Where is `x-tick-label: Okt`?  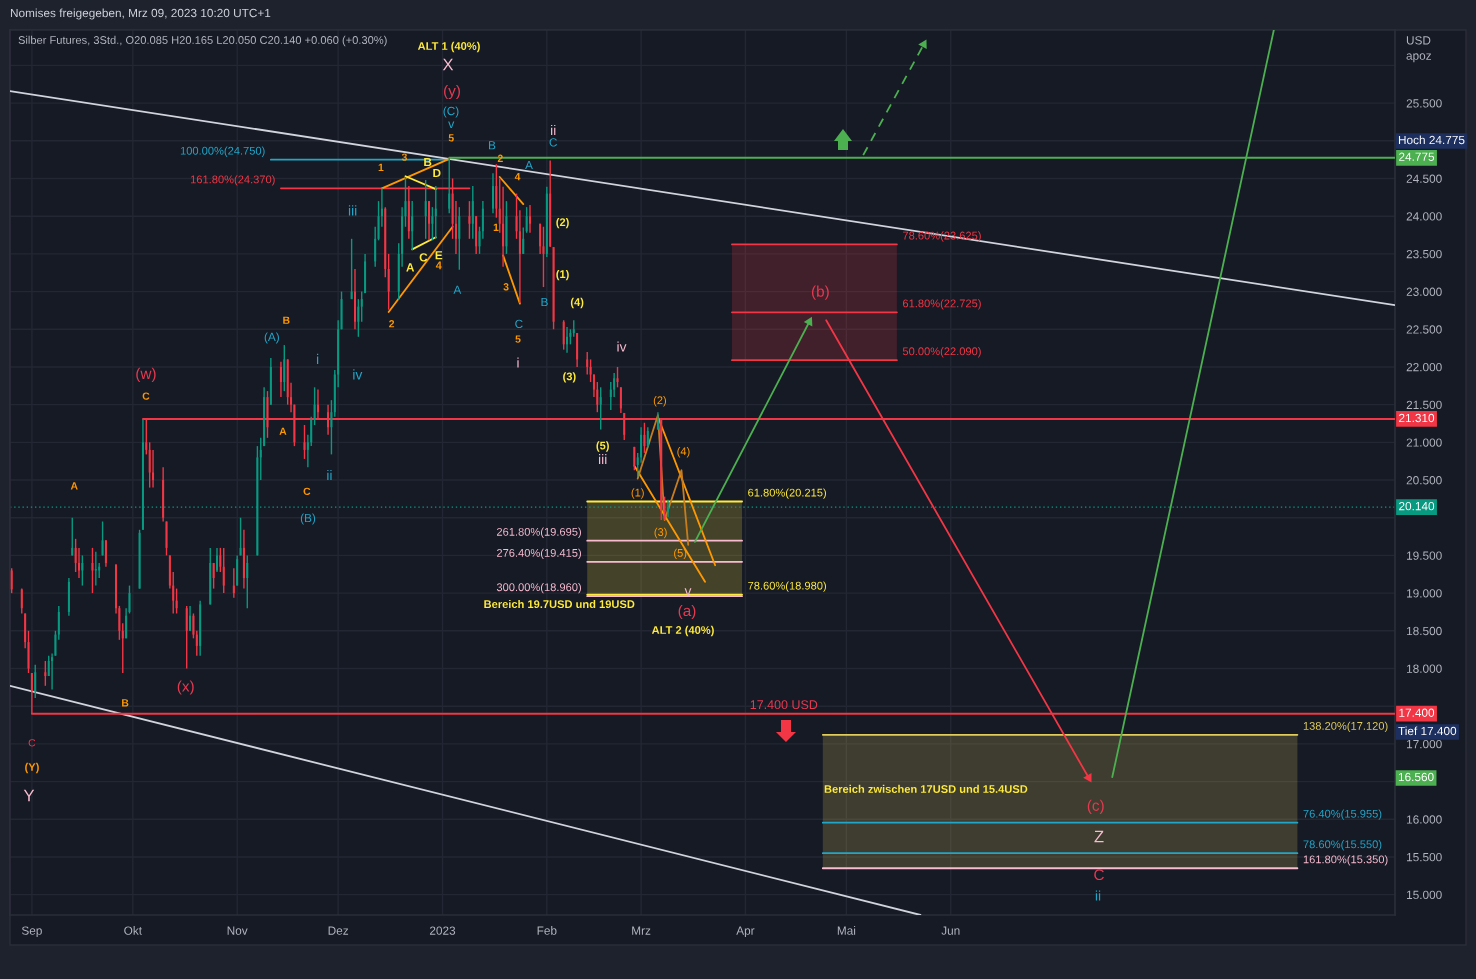
x-tick-label: Okt is located at coordinates (133, 930).